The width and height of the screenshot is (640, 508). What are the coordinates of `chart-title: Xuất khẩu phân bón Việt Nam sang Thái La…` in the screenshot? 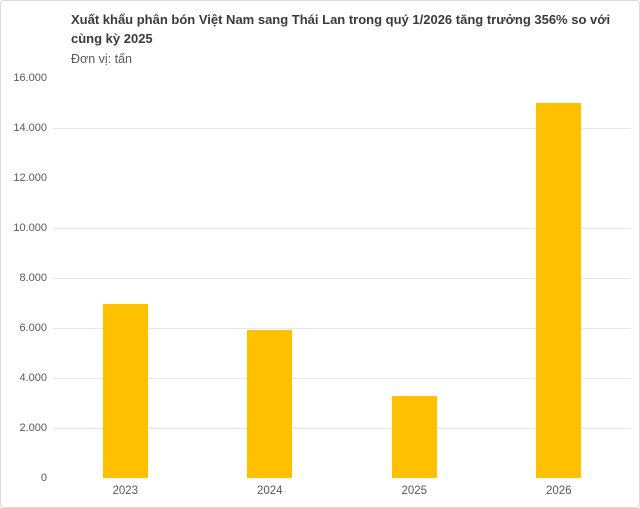 It's located at (341, 29).